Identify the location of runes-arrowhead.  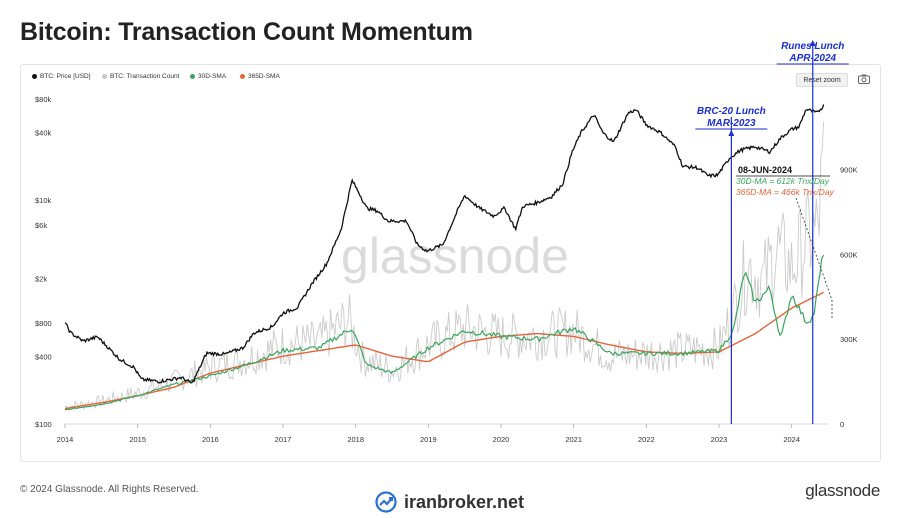
(812, 43).